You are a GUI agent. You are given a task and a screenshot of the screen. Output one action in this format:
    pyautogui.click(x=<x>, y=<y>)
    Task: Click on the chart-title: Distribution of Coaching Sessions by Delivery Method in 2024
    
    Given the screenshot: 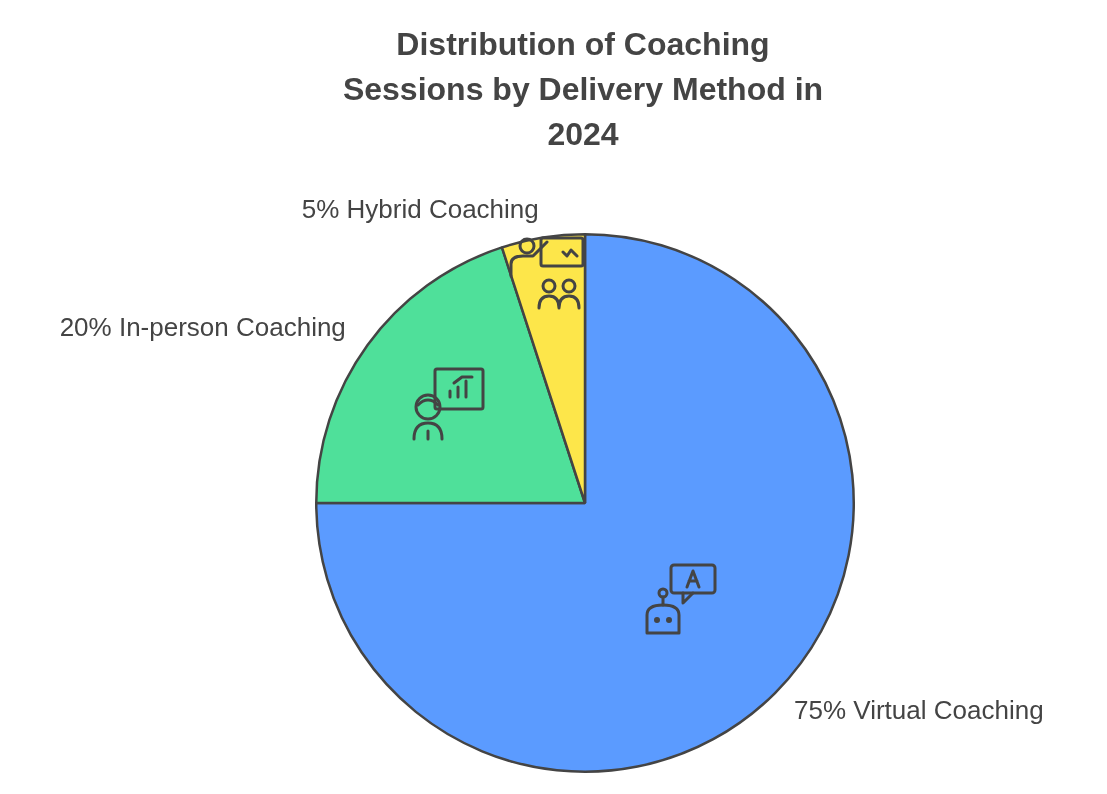 What is the action you would take?
    pyautogui.click(x=583, y=89)
    